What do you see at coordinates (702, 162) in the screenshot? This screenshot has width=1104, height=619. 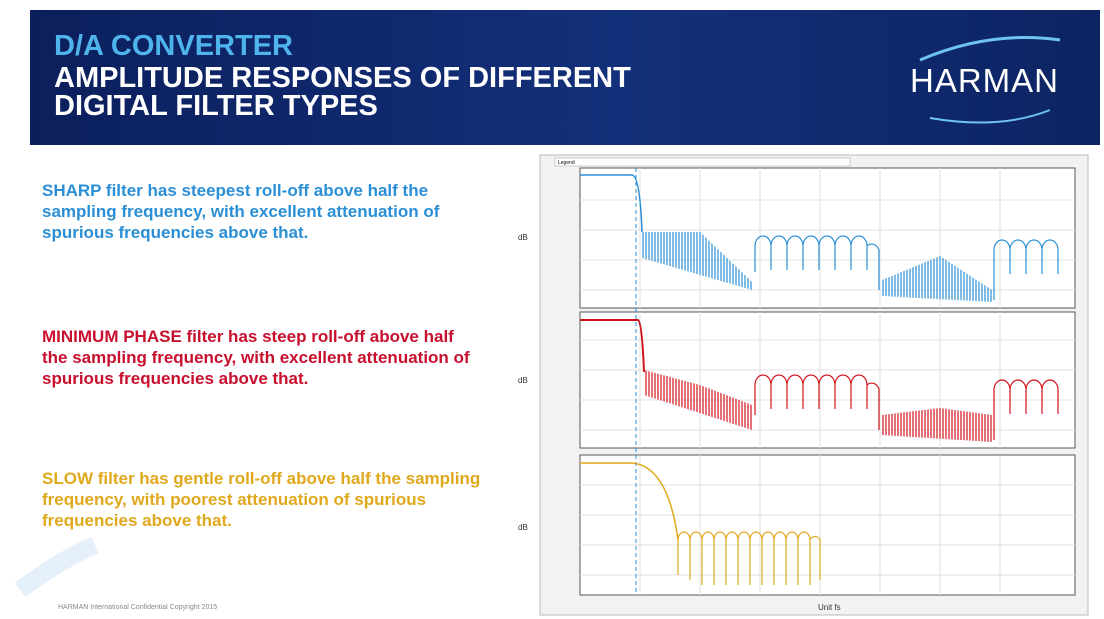 I see `legend` at bounding box center [702, 162].